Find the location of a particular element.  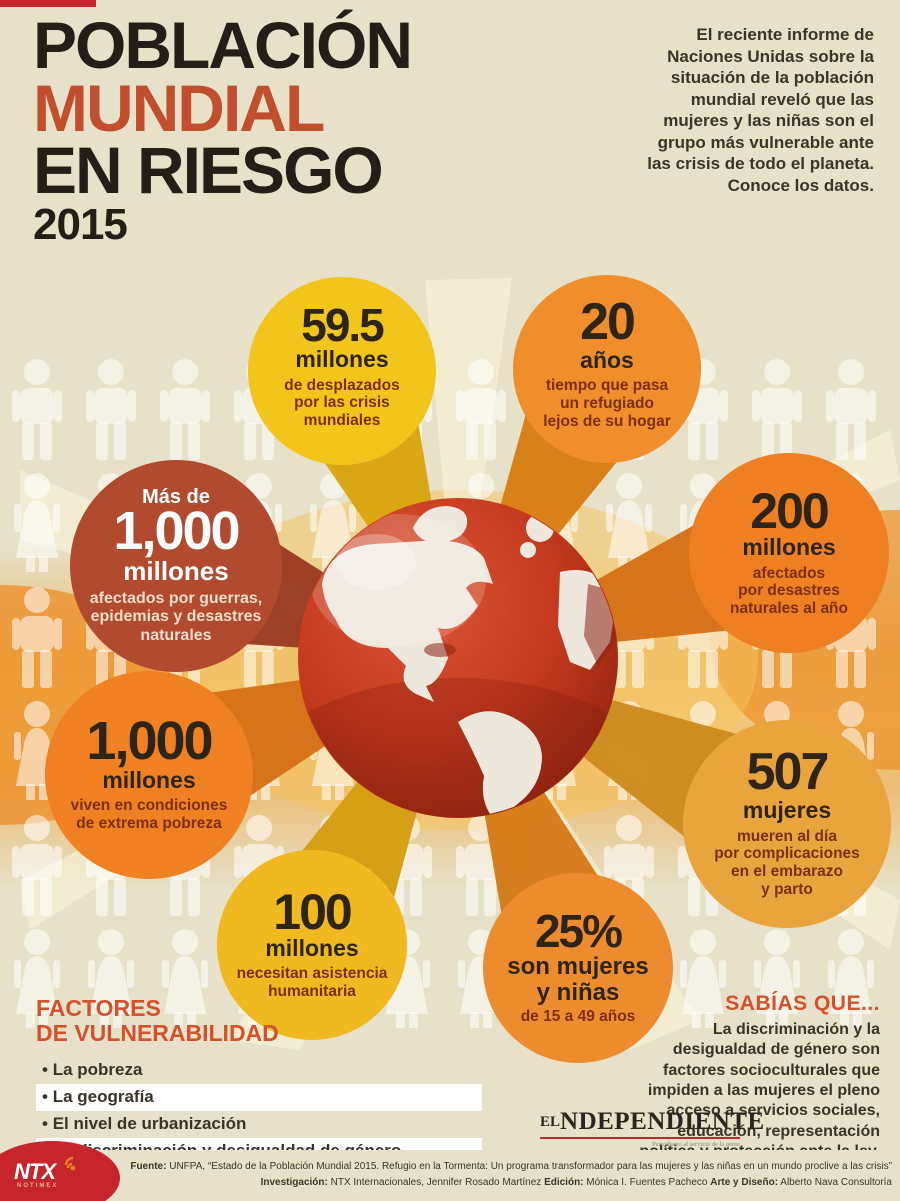

stat-desc: de desplazados por las crisis mundiales is located at coordinates (342, 403).